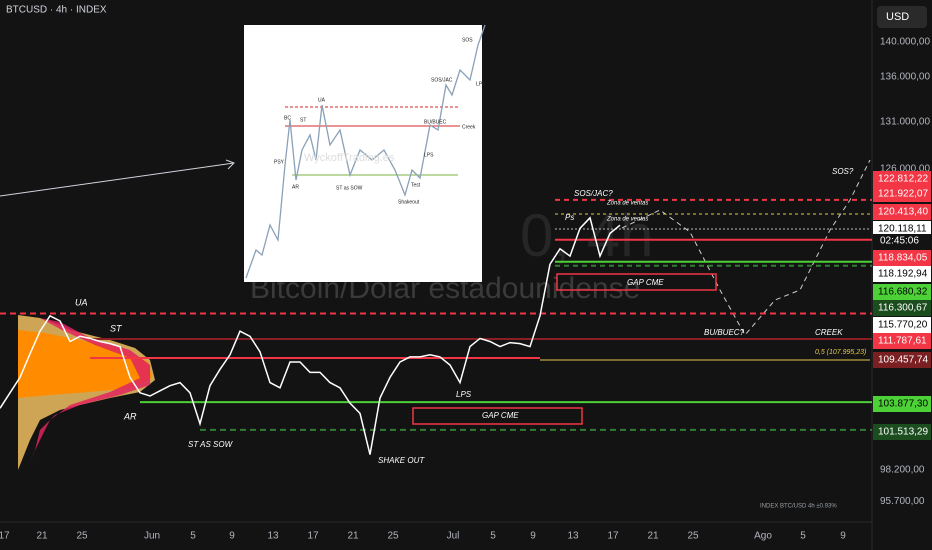 This screenshot has width=932, height=550. I want to click on currency: USD, so click(897, 17).